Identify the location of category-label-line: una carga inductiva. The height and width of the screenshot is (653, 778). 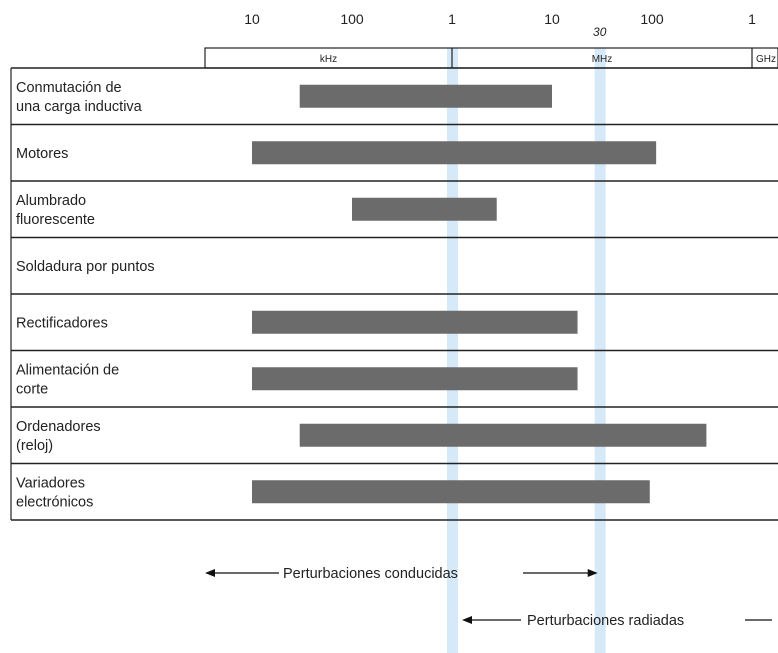
(79, 107).